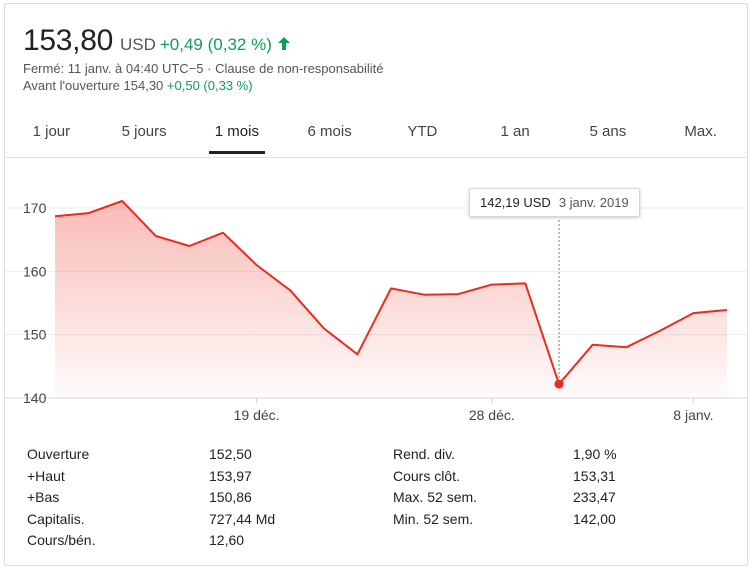  I want to click on tab-5: 1 an, so click(515, 131).